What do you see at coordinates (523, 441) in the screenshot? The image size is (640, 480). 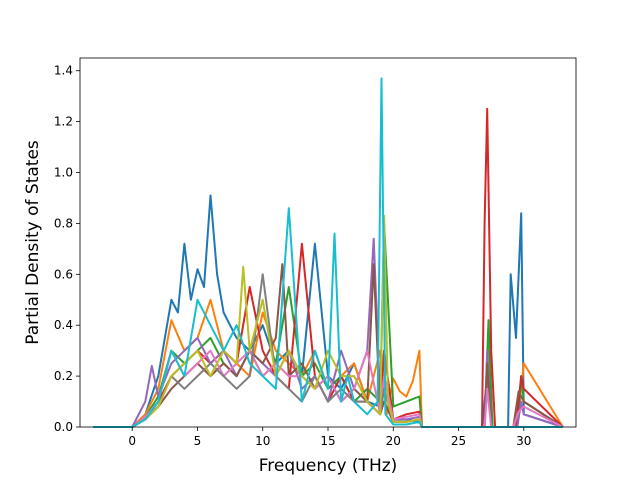 I see `x-tick-label: 30` at bounding box center [523, 441].